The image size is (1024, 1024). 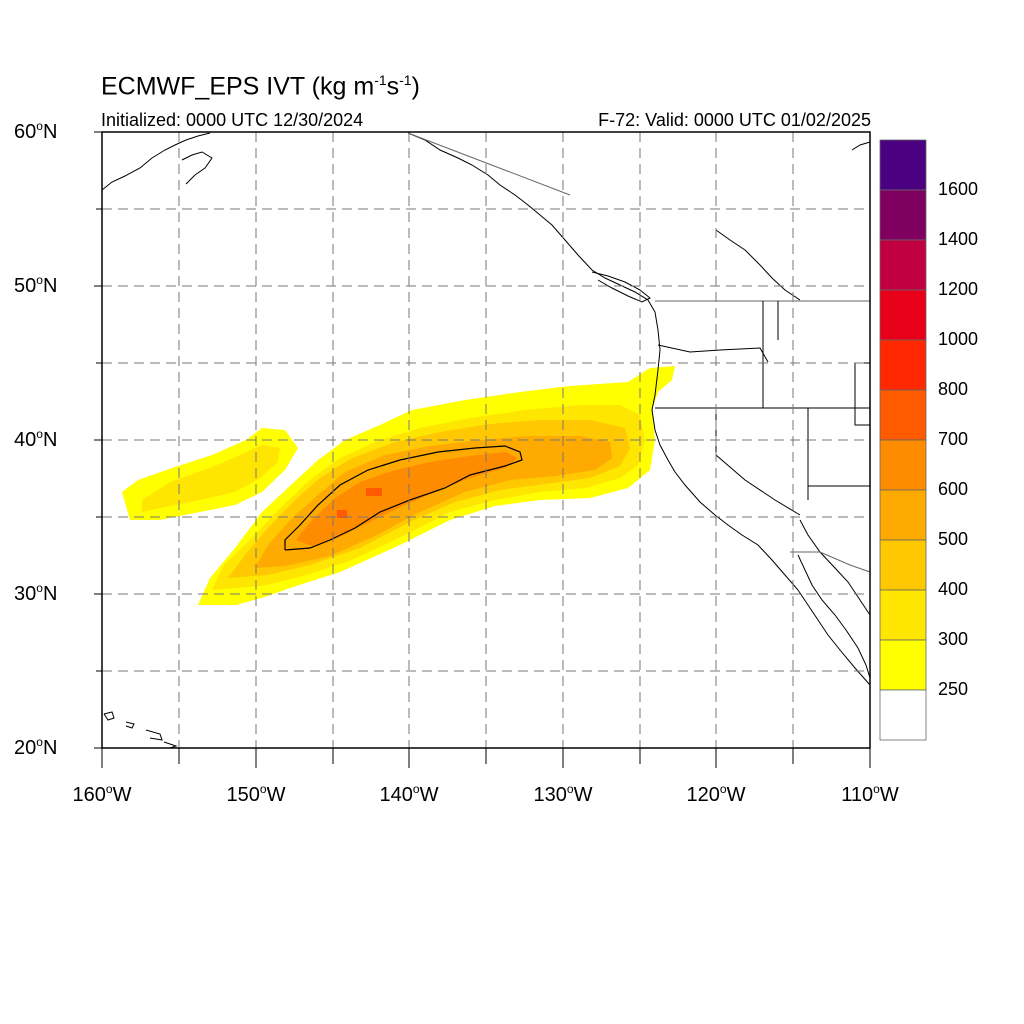 What do you see at coordinates (953, 489) in the screenshot?
I see `colorbar-label: 600` at bounding box center [953, 489].